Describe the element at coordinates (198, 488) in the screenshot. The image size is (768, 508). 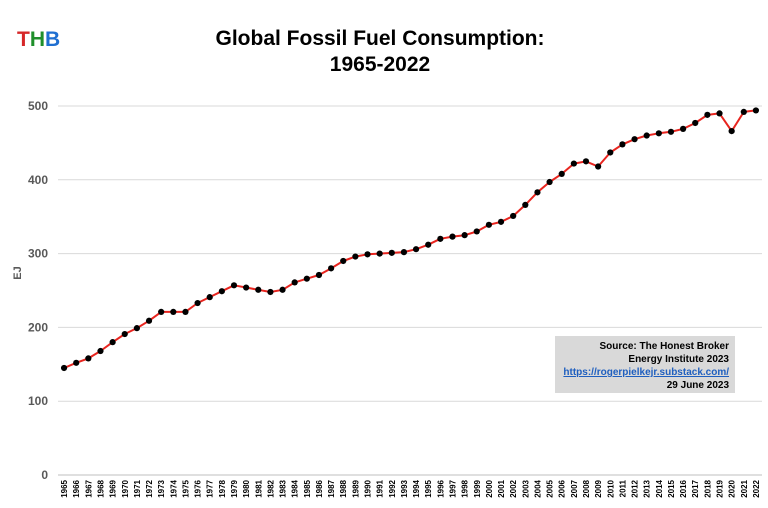
I see `x-tick-label: 1976` at that location.